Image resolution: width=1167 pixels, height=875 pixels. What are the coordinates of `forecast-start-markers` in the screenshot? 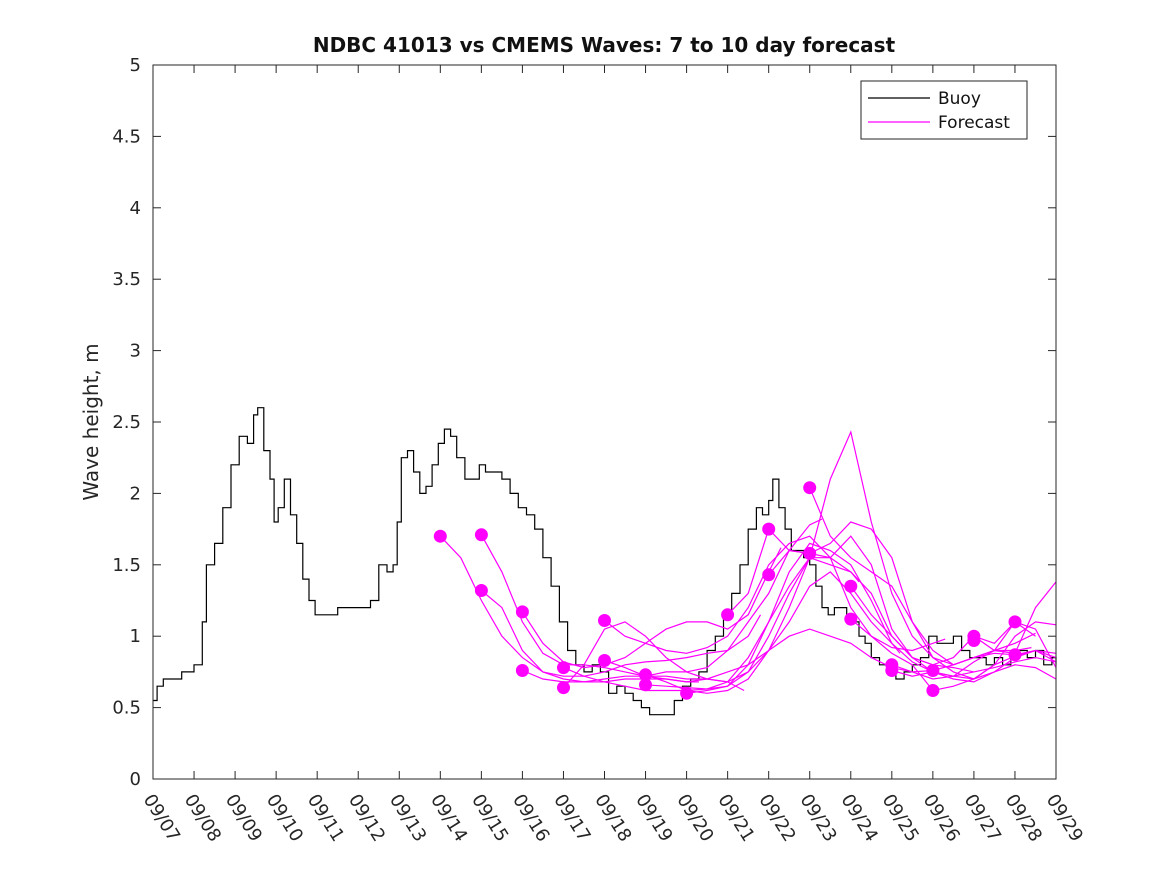 It's located at (727, 590).